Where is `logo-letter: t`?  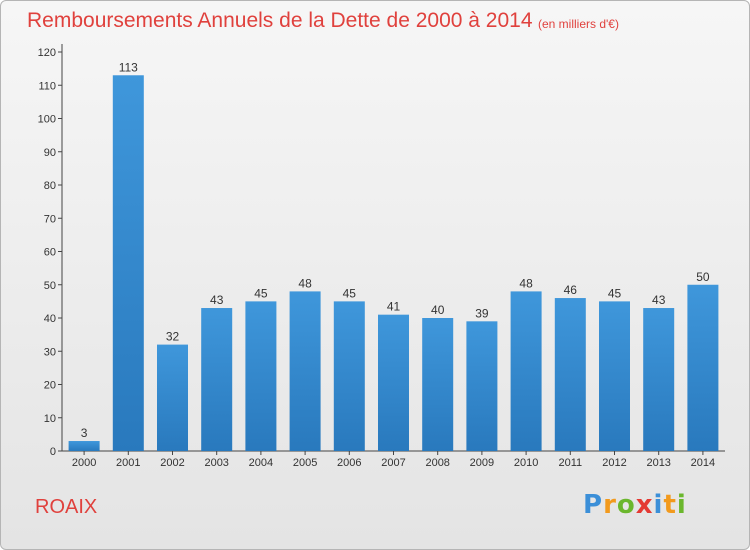 logo-letter: t is located at coordinates (670, 505).